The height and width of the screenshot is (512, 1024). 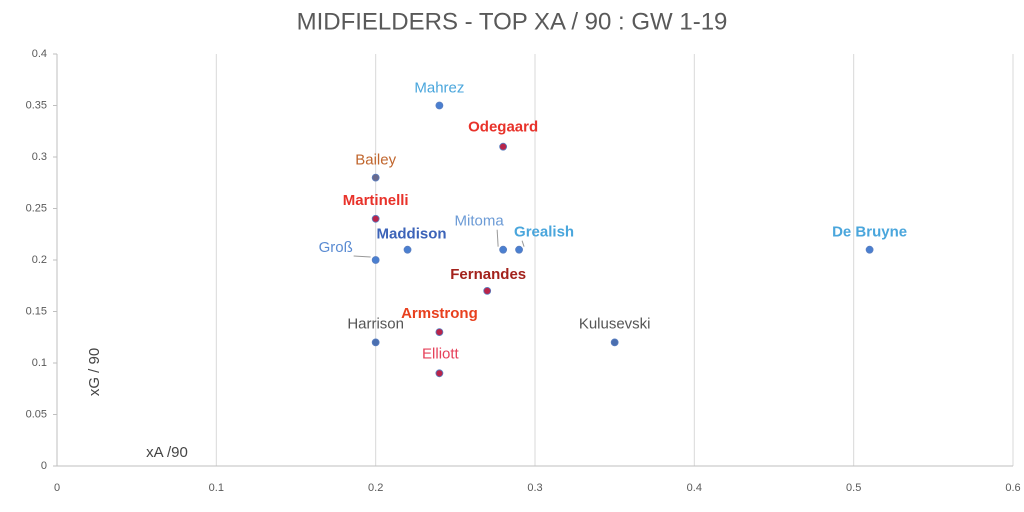 I want to click on x-tick-label: 0.2, so click(x=375, y=488).